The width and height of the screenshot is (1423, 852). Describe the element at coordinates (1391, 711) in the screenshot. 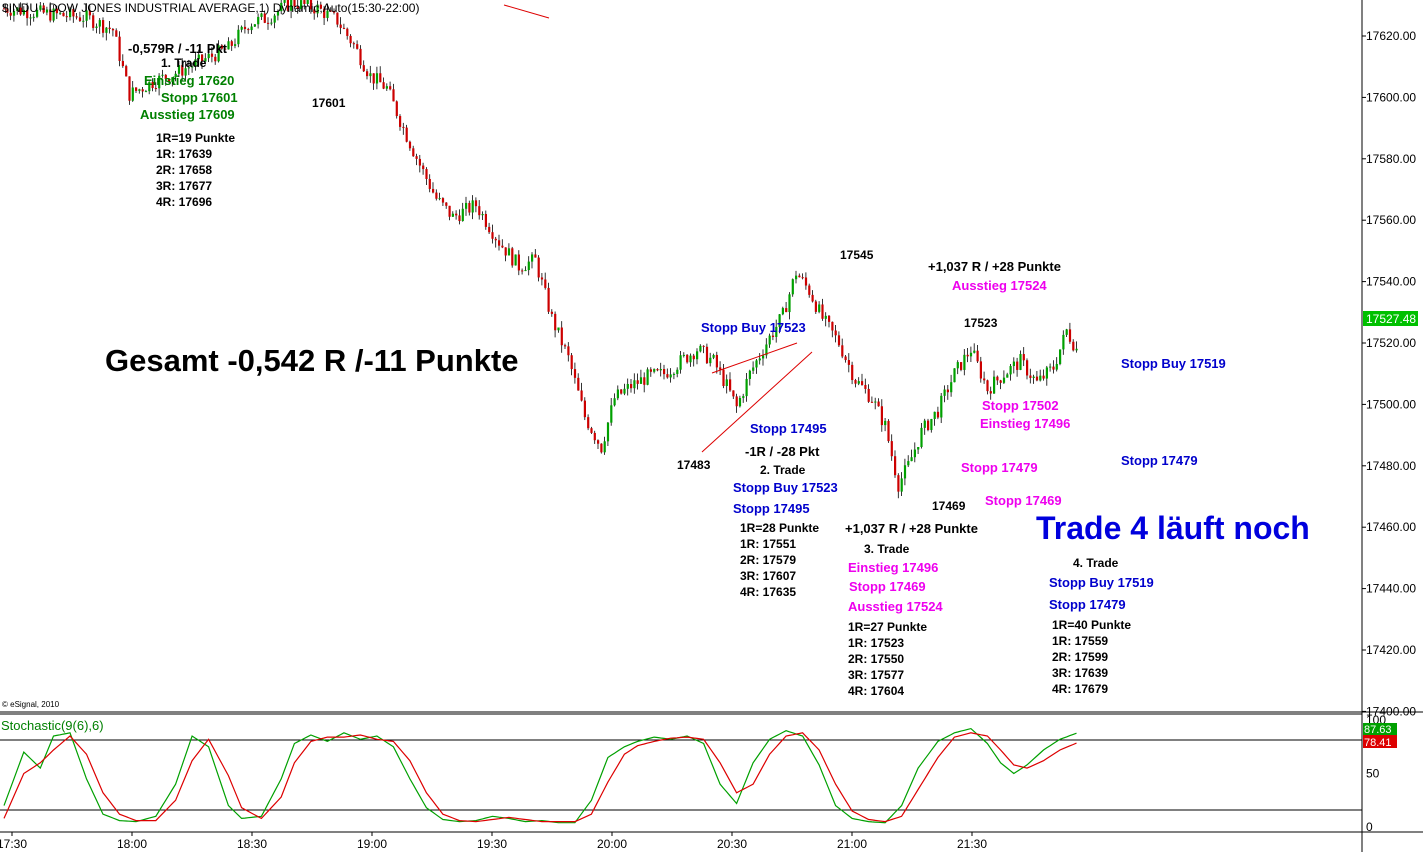

I see `price-tick-label: 17400.00` at that location.